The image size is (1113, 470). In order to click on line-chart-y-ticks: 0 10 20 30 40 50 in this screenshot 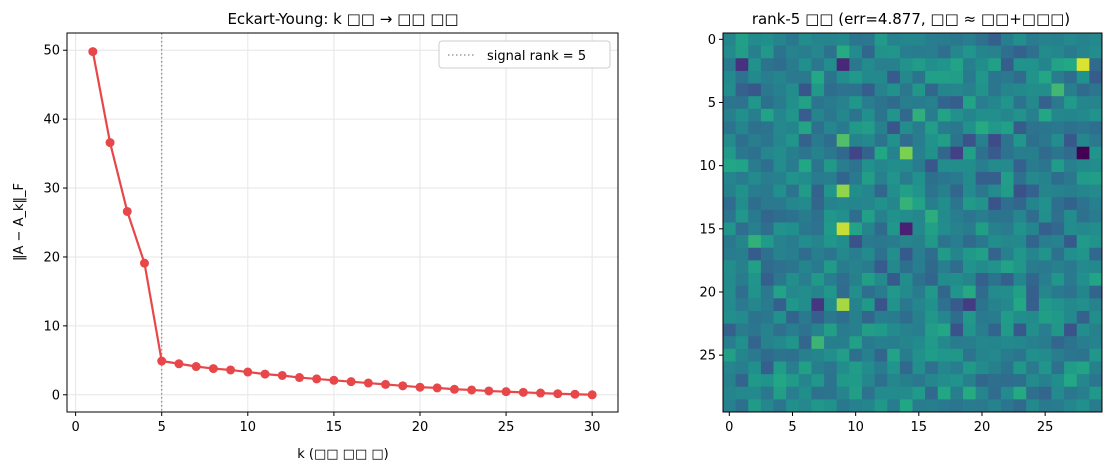, I will do `click(55, 223)`.